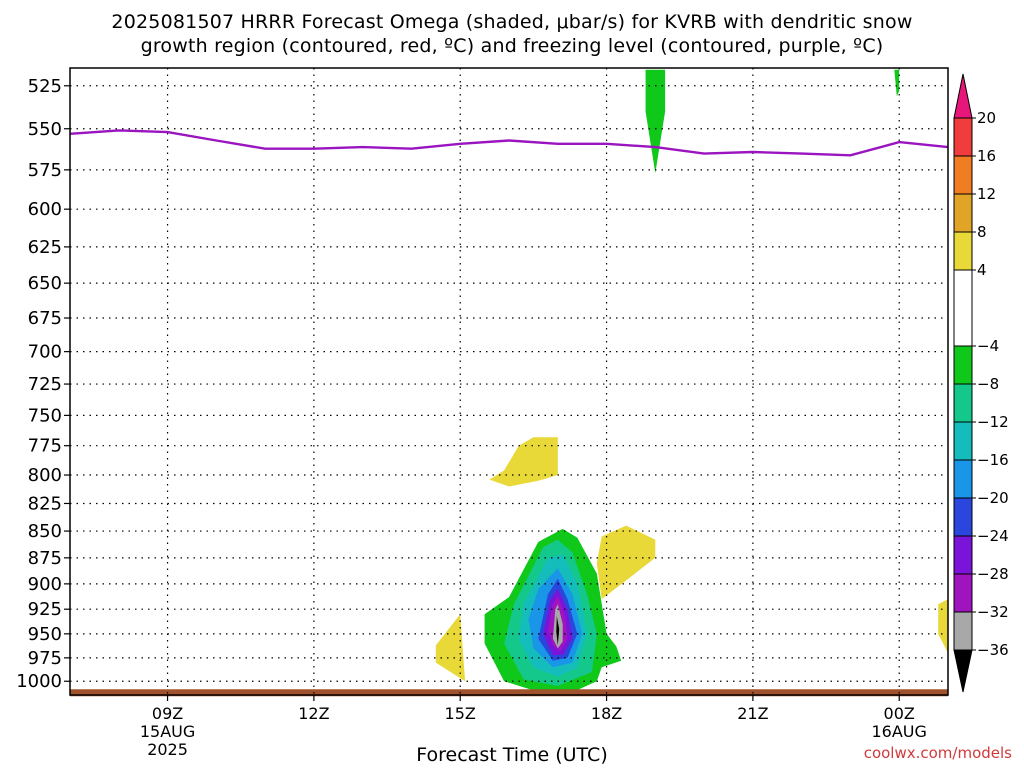 The width and height of the screenshot is (1024, 768). What do you see at coordinates (45, 558) in the screenshot?
I see `y-tick-label-875: 875` at bounding box center [45, 558].